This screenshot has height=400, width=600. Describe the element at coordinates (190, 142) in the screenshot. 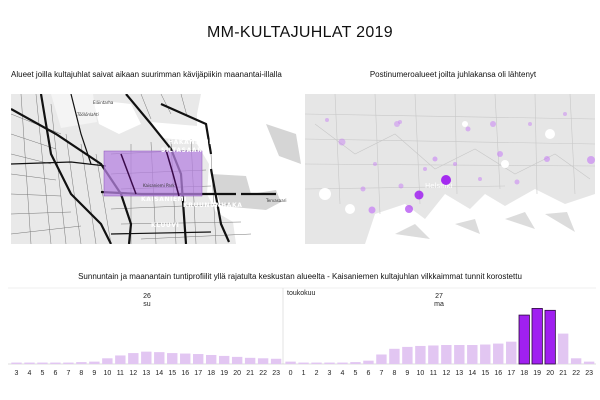

I see `label-hakaniemi: HAKANIEMI` at that location.